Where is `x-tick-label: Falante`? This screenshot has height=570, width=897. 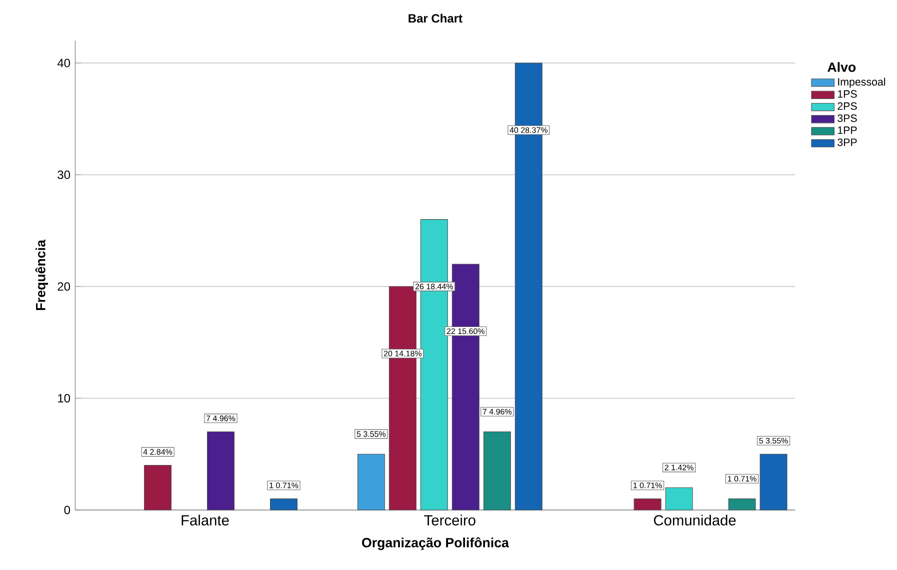 x-tick-label: Falante is located at coordinates (205, 520).